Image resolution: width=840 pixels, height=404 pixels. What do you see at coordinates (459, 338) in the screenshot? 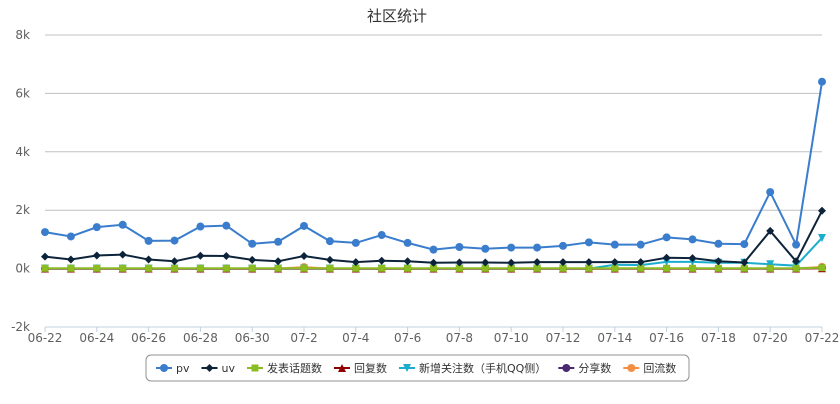
I see `x-tick-label: 07-8` at bounding box center [459, 338].